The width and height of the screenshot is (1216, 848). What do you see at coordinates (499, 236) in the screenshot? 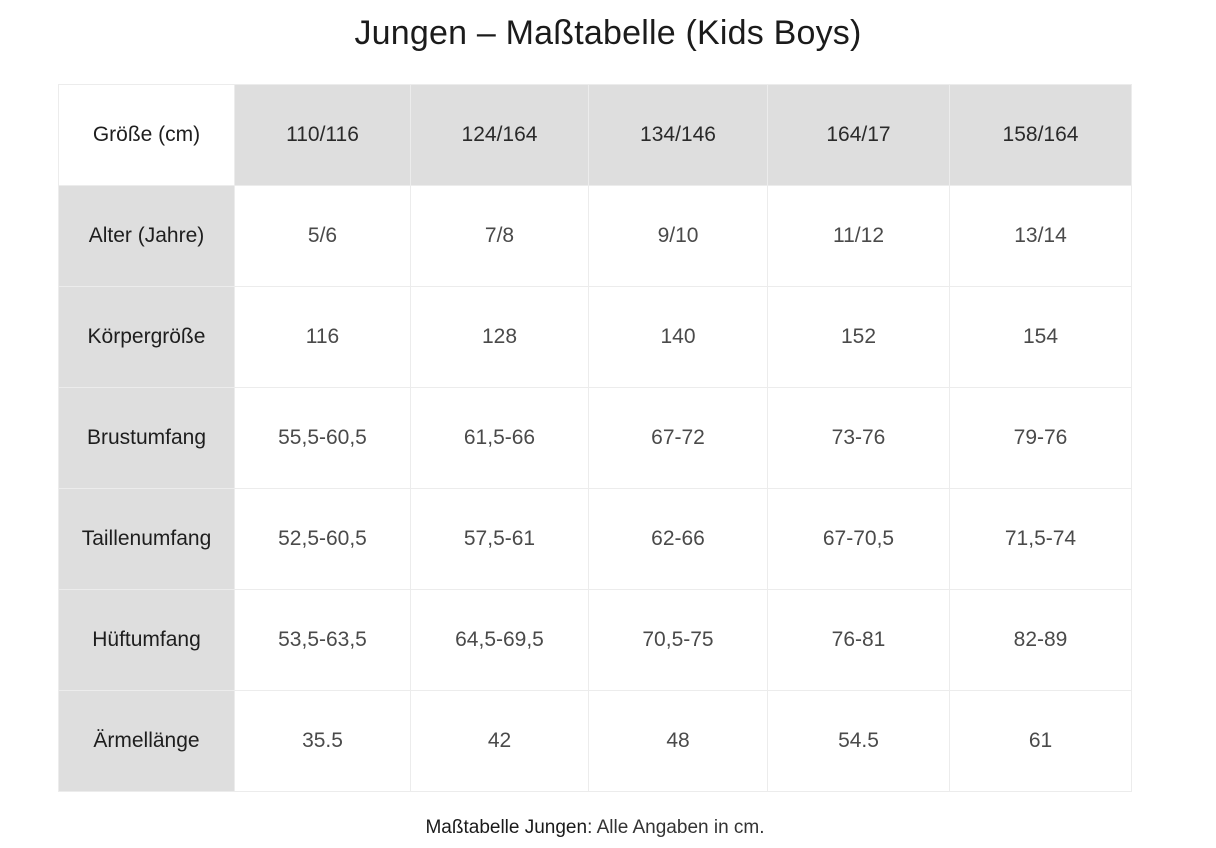
I see `table-cell: 7/8` at bounding box center [499, 236].